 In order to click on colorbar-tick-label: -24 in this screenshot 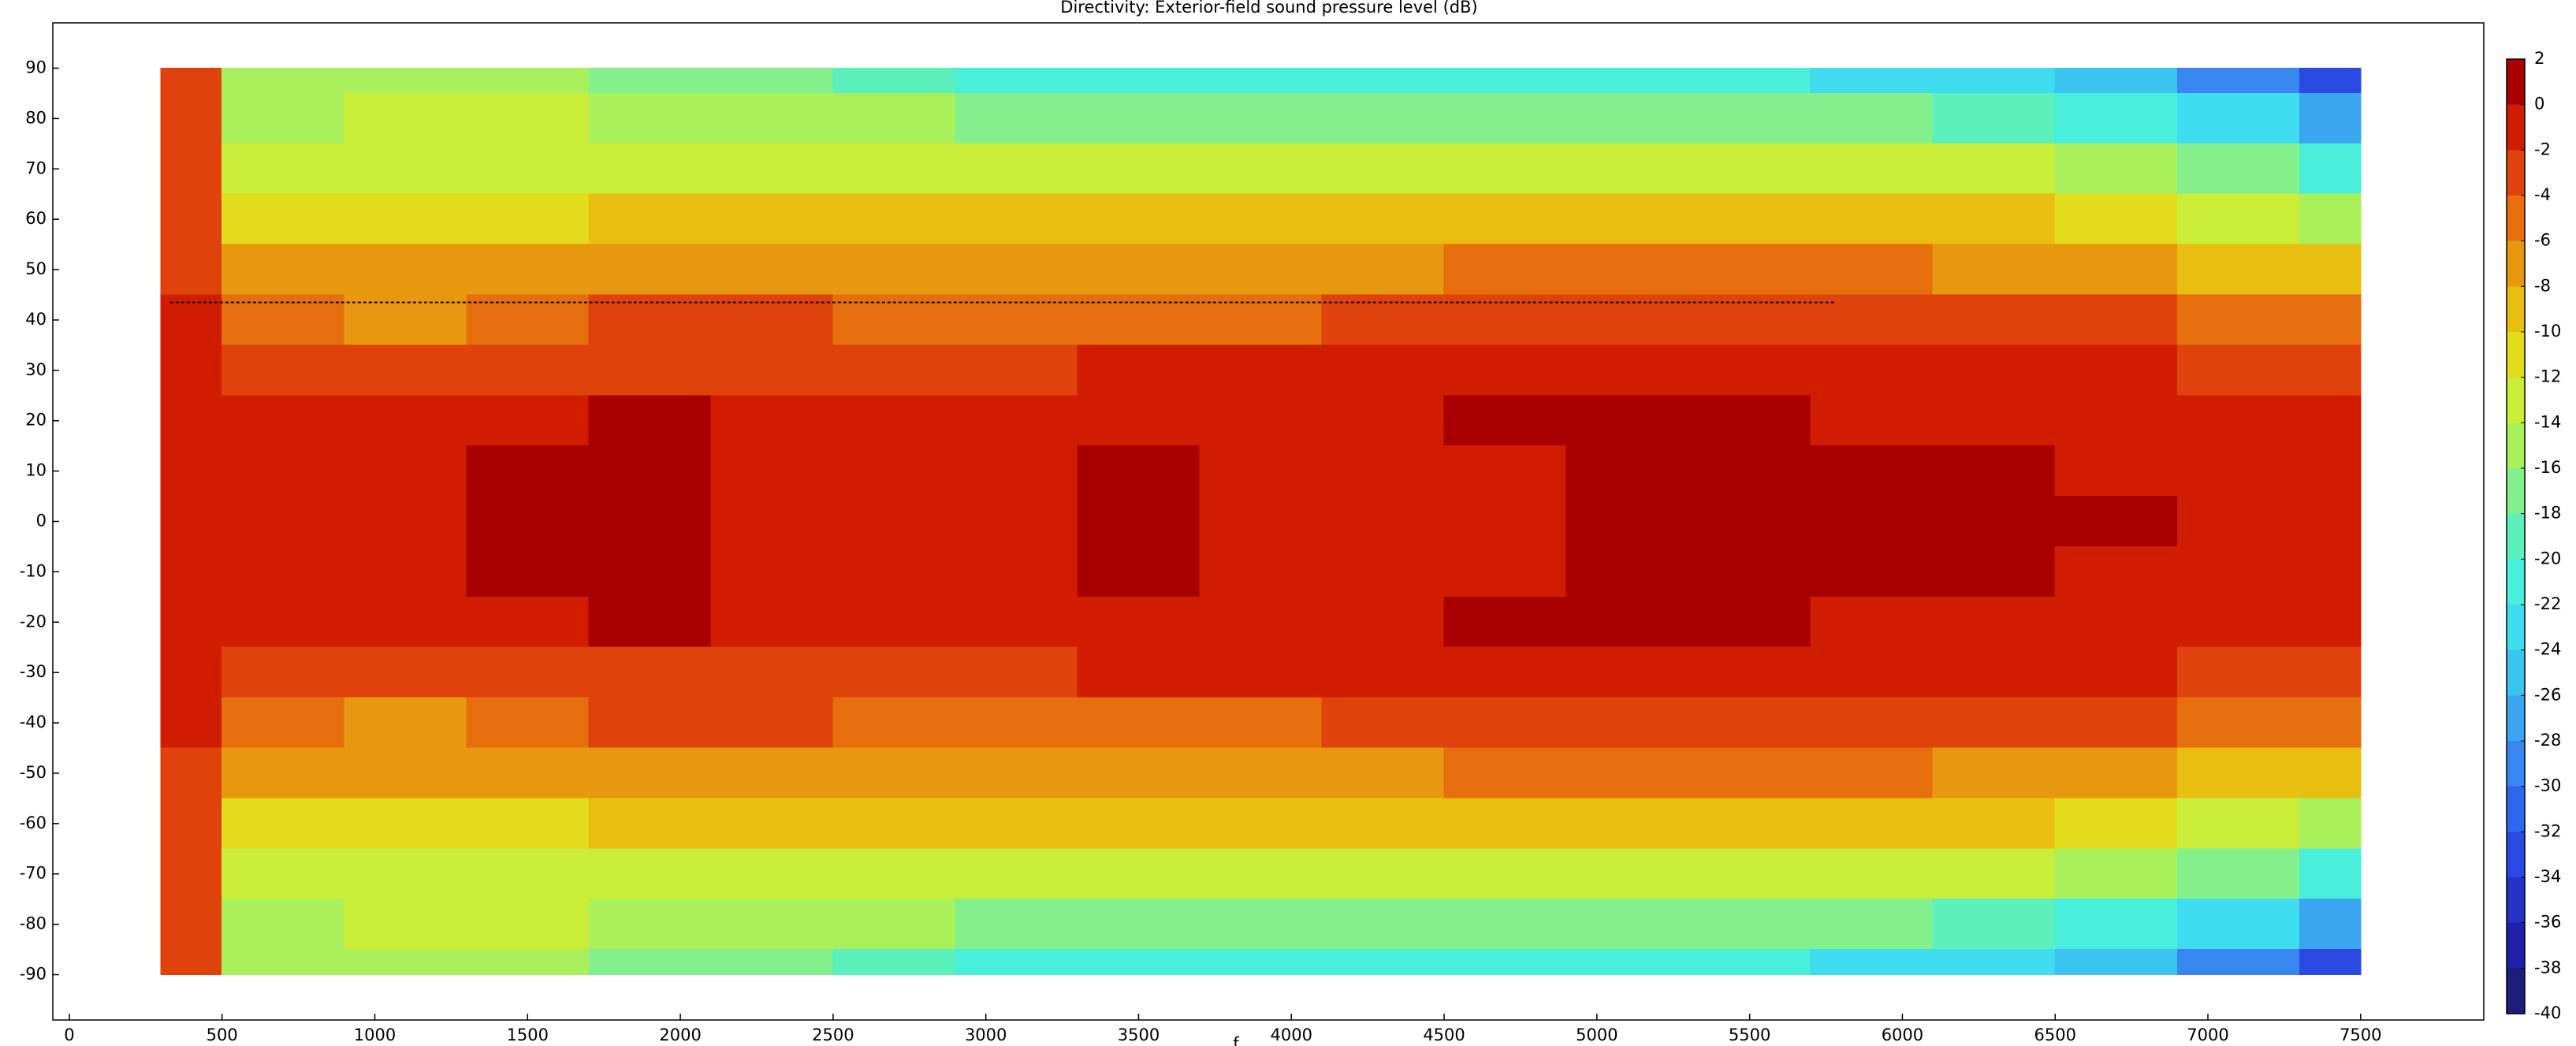, I will do `click(2547, 649)`.